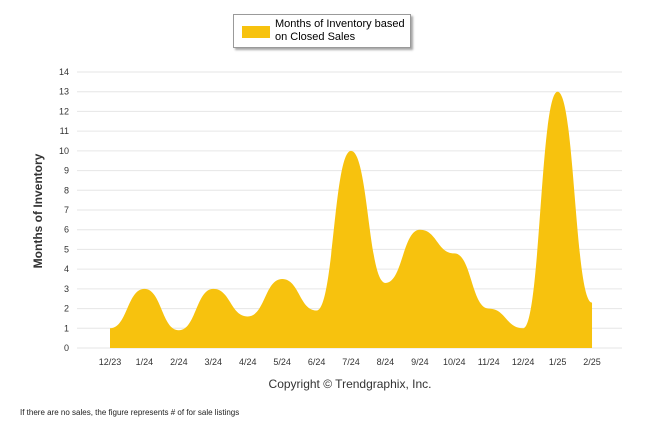  I want to click on y-tick-label: 4, so click(66, 269).